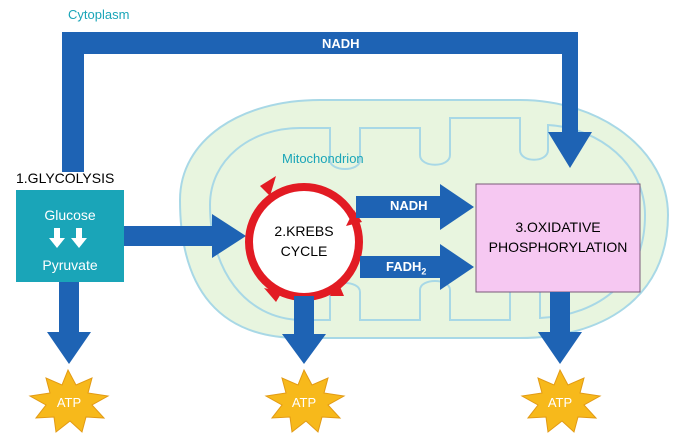 The width and height of the screenshot is (691, 443). I want to click on fadh2-main: FADH, so click(404, 266).